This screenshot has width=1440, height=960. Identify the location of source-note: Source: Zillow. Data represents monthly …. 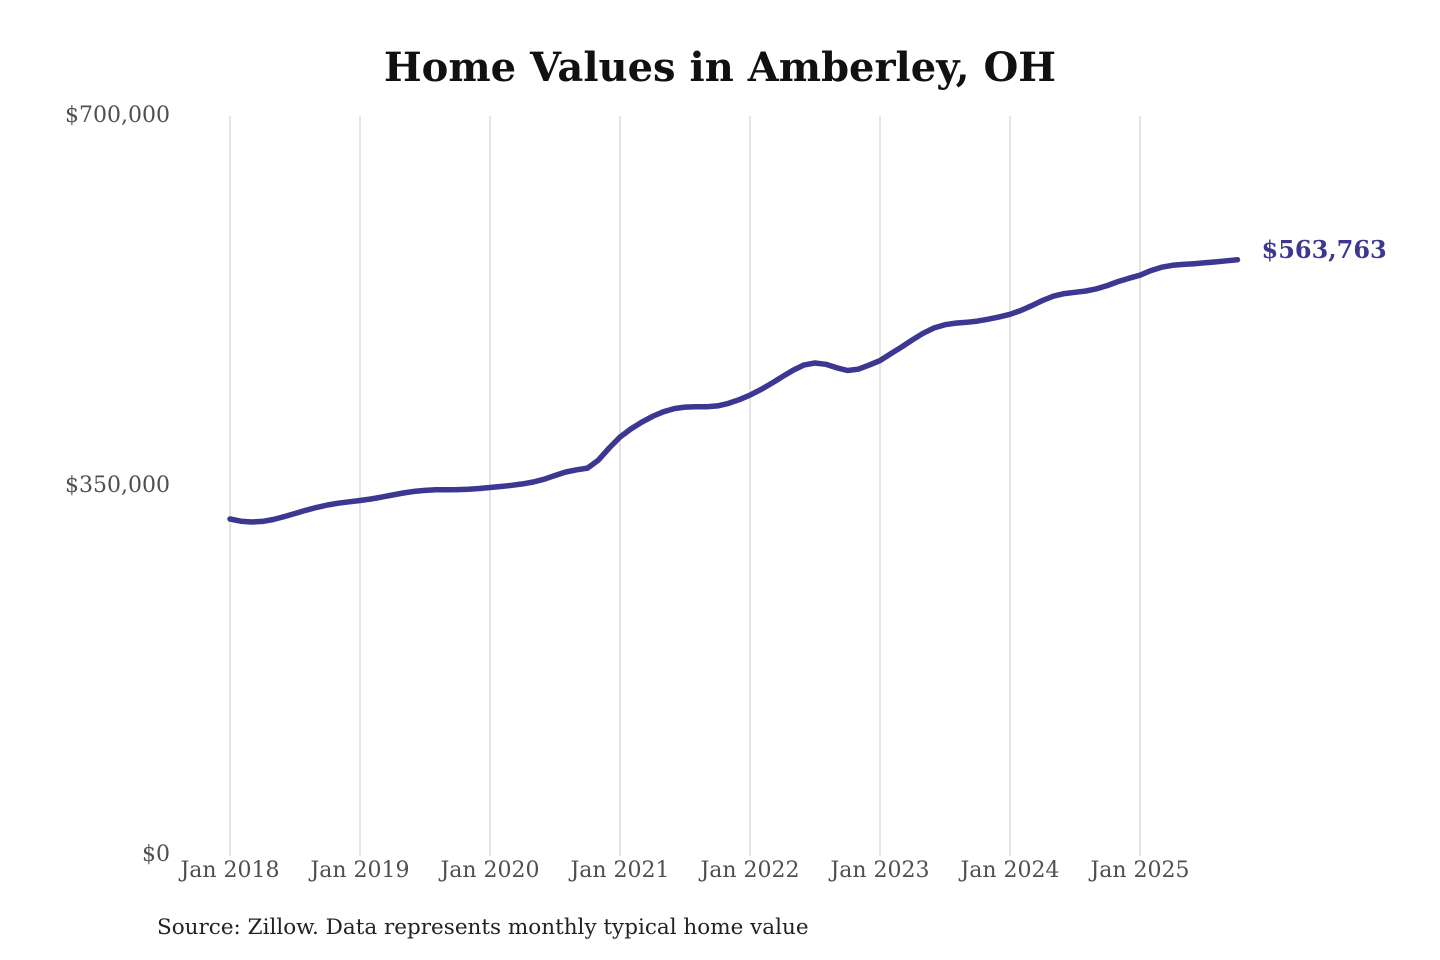
(483, 927).